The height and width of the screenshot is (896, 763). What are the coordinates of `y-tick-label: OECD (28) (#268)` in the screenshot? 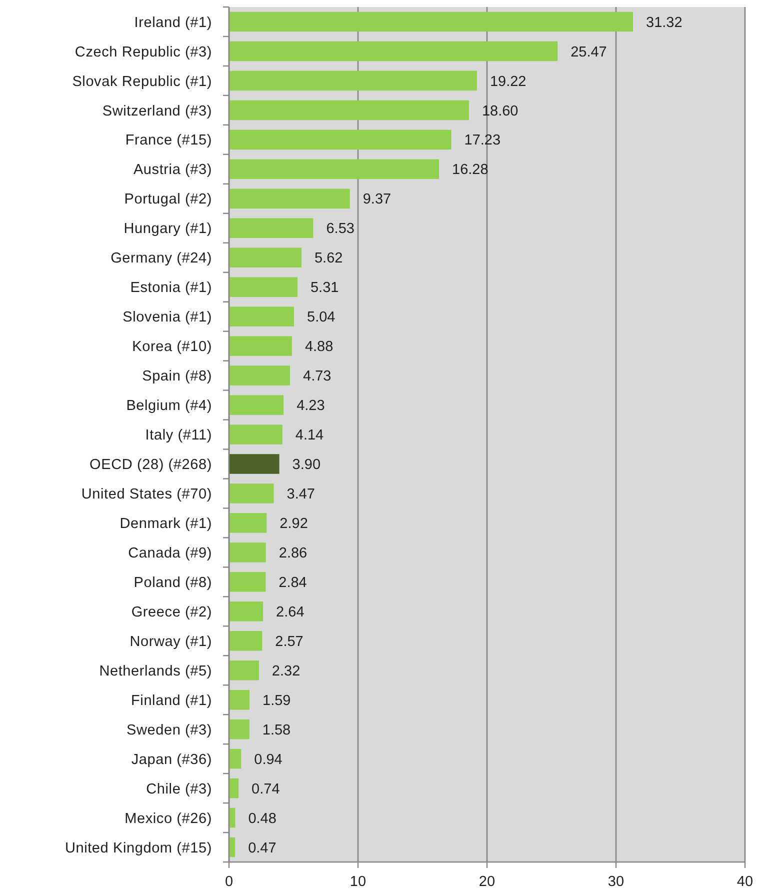 It's located at (151, 465).